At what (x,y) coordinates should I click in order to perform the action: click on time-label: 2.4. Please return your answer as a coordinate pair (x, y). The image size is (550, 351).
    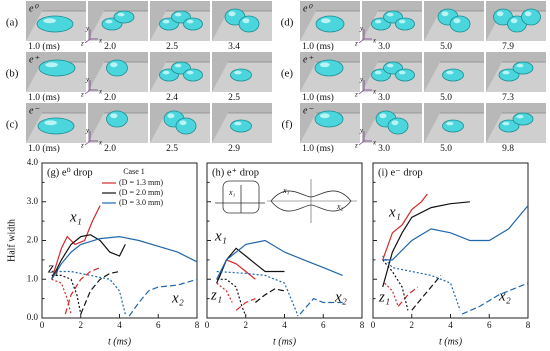
    Looking at the image, I should click on (172, 98).